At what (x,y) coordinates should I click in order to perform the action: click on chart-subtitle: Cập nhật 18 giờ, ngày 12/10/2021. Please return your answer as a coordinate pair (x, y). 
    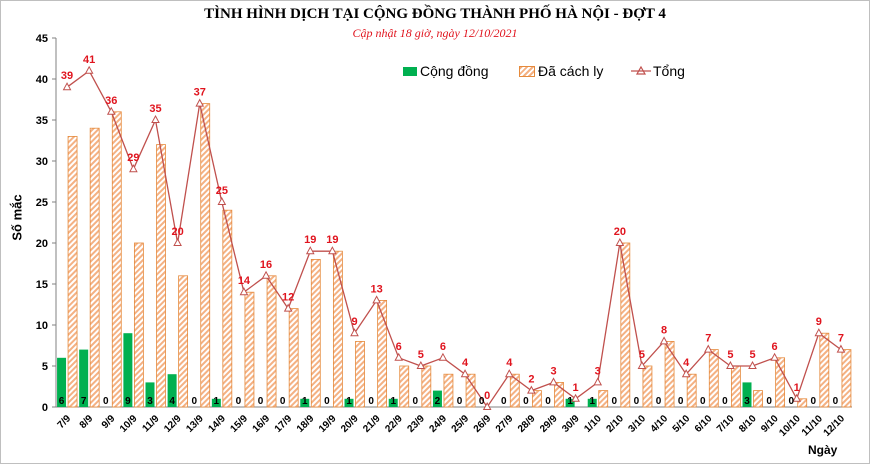
    Looking at the image, I should click on (435, 33).